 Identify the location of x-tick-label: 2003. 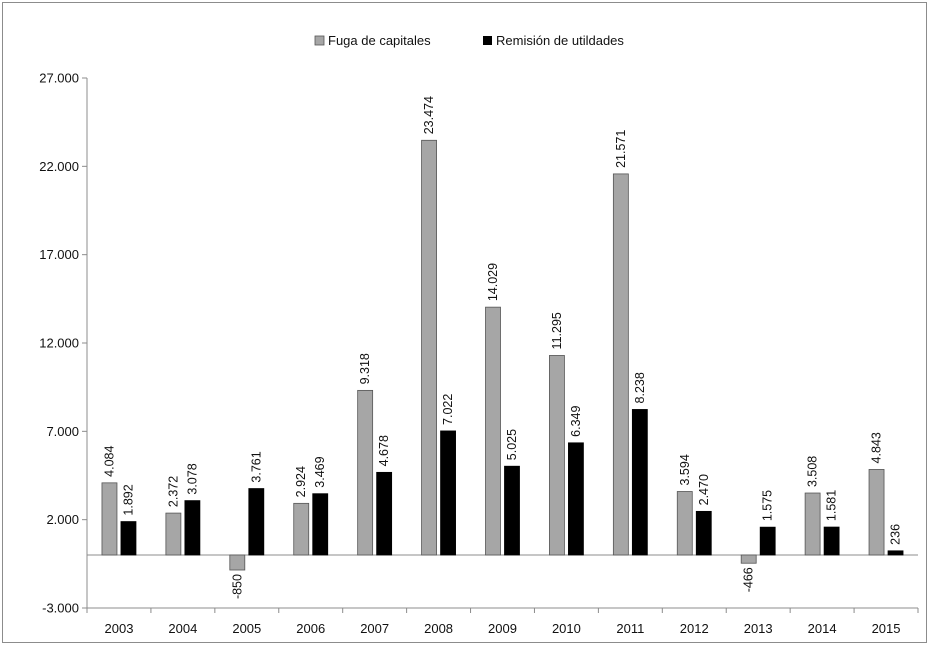
(119, 628).